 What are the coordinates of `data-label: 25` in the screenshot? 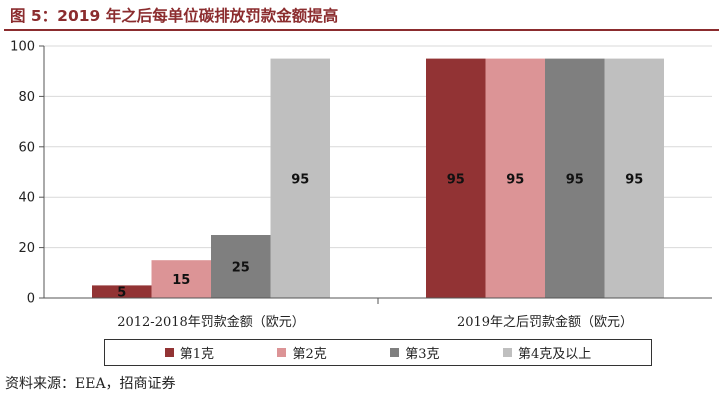 It's located at (241, 268).